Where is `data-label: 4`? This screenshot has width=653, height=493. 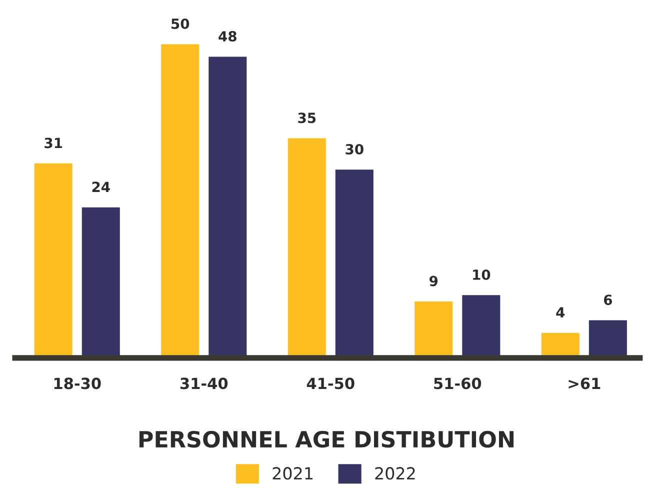 data-label: 4 is located at coordinates (560, 312).